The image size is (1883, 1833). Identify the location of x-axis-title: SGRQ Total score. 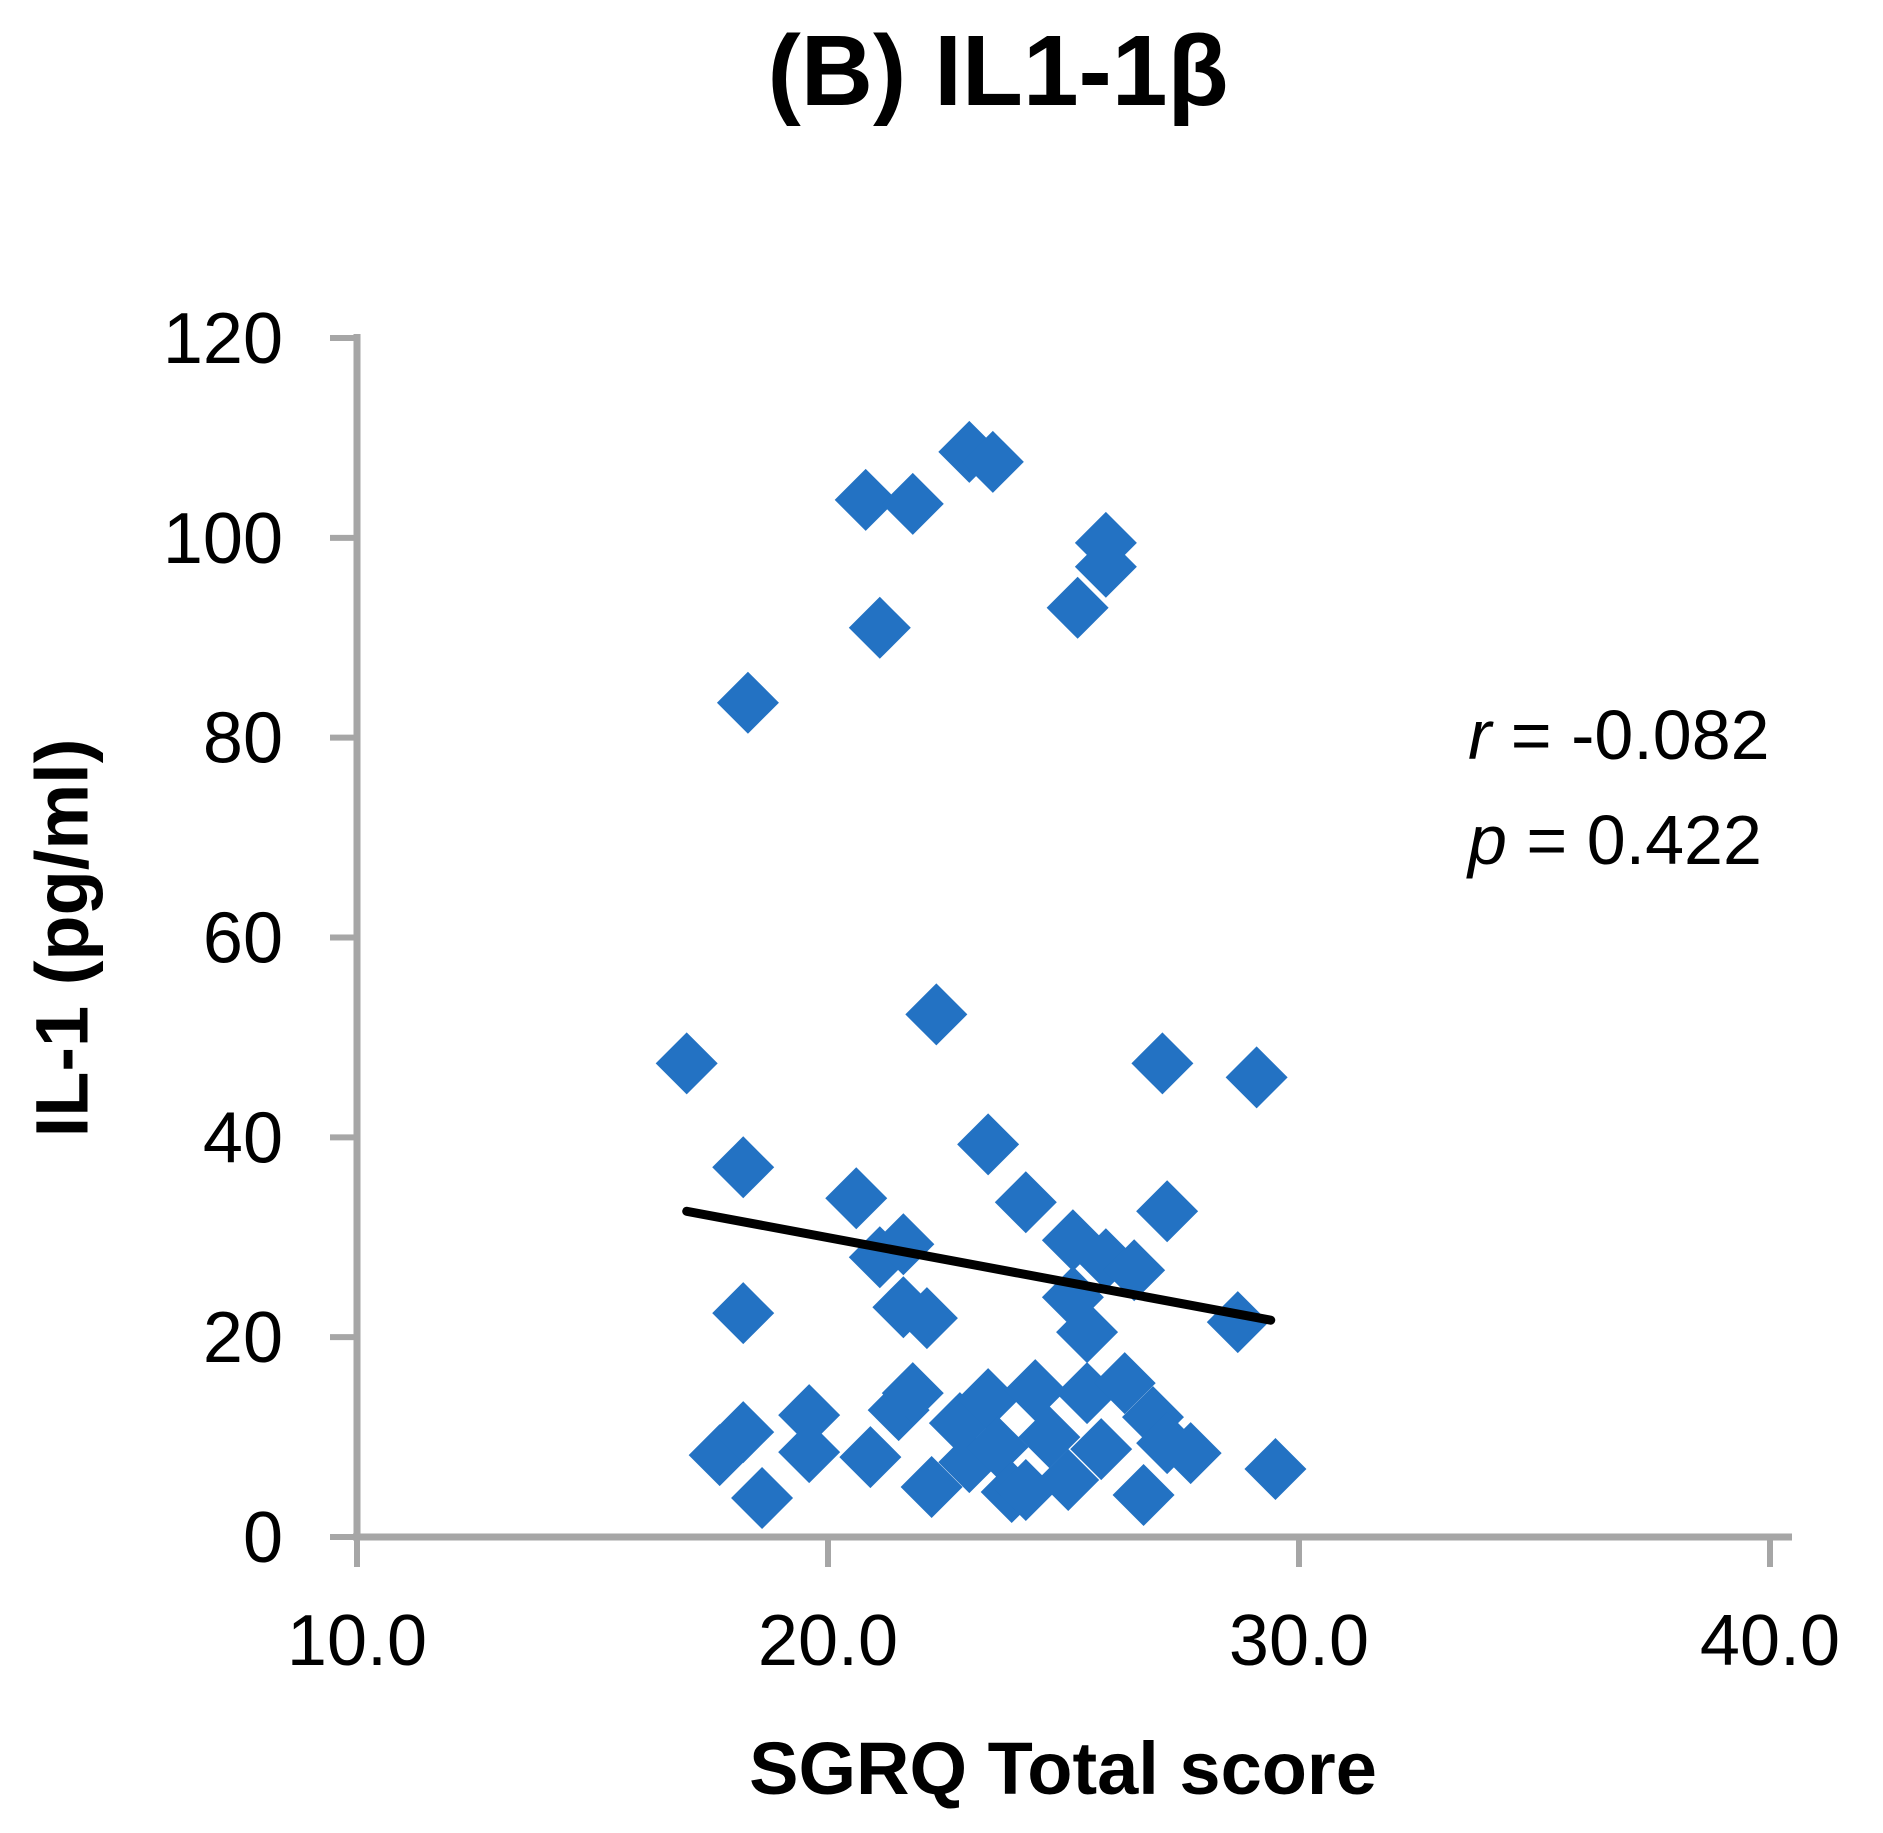
(1063, 1768).